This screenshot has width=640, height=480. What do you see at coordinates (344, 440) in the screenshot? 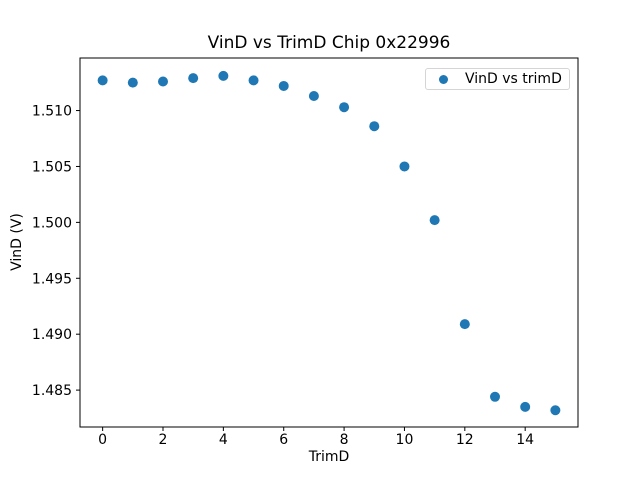
I see `x-tick-label: 8` at bounding box center [344, 440].